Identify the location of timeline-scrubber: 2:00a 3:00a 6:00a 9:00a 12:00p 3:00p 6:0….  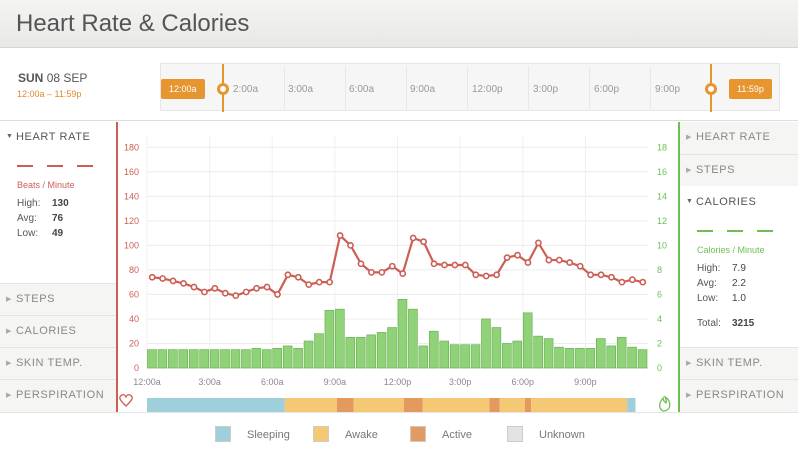
(470, 87).